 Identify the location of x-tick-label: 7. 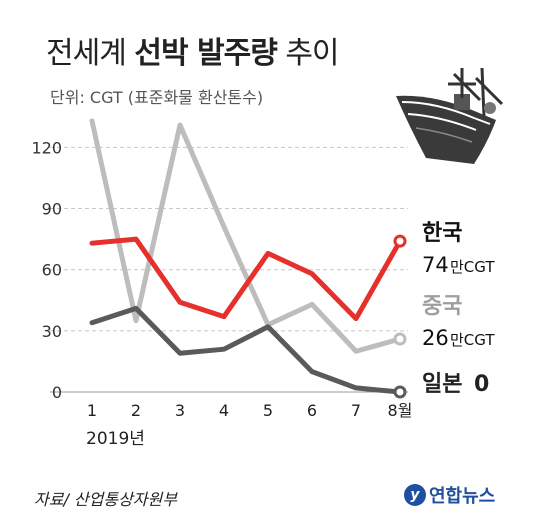
(356, 410).